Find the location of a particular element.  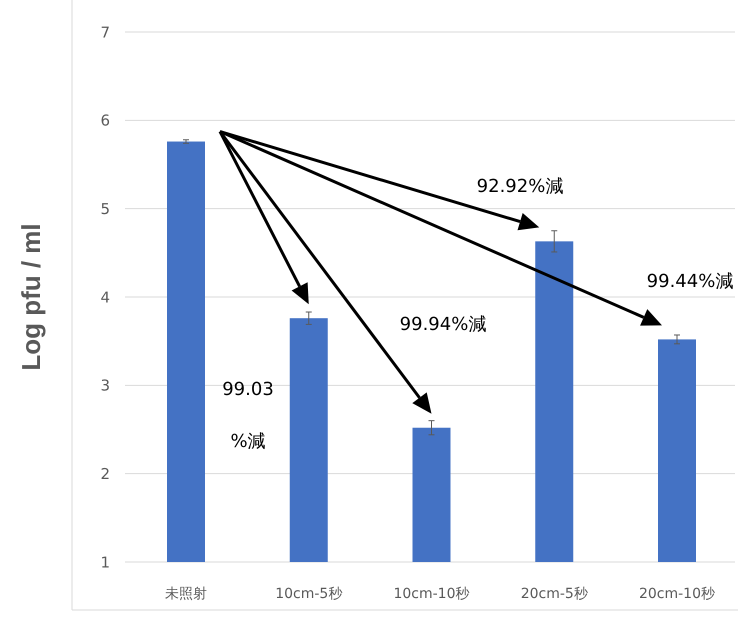

x-tick-label: 20cm-10秒 is located at coordinates (677, 594).